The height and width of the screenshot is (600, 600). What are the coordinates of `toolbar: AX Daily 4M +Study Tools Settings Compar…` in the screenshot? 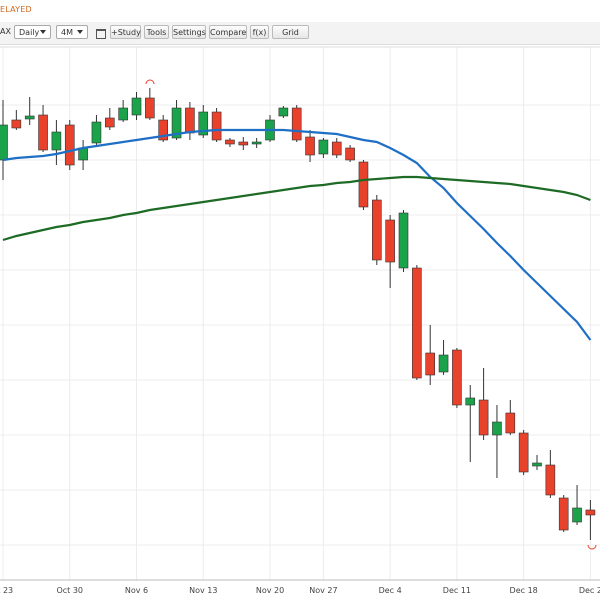 It's located at (300, 33).